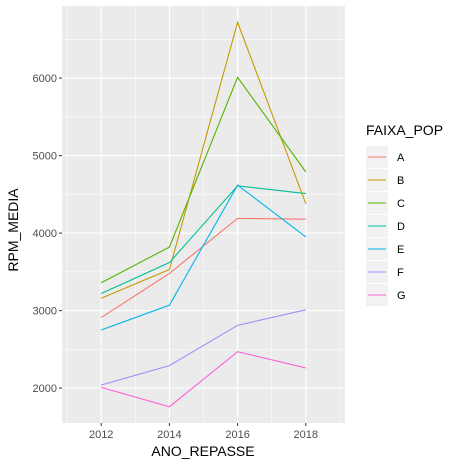  What do you see at coordinates (45, 389) in the screenshot?
I see `y-tick-label: 2000` at bounding box center [45, 389].